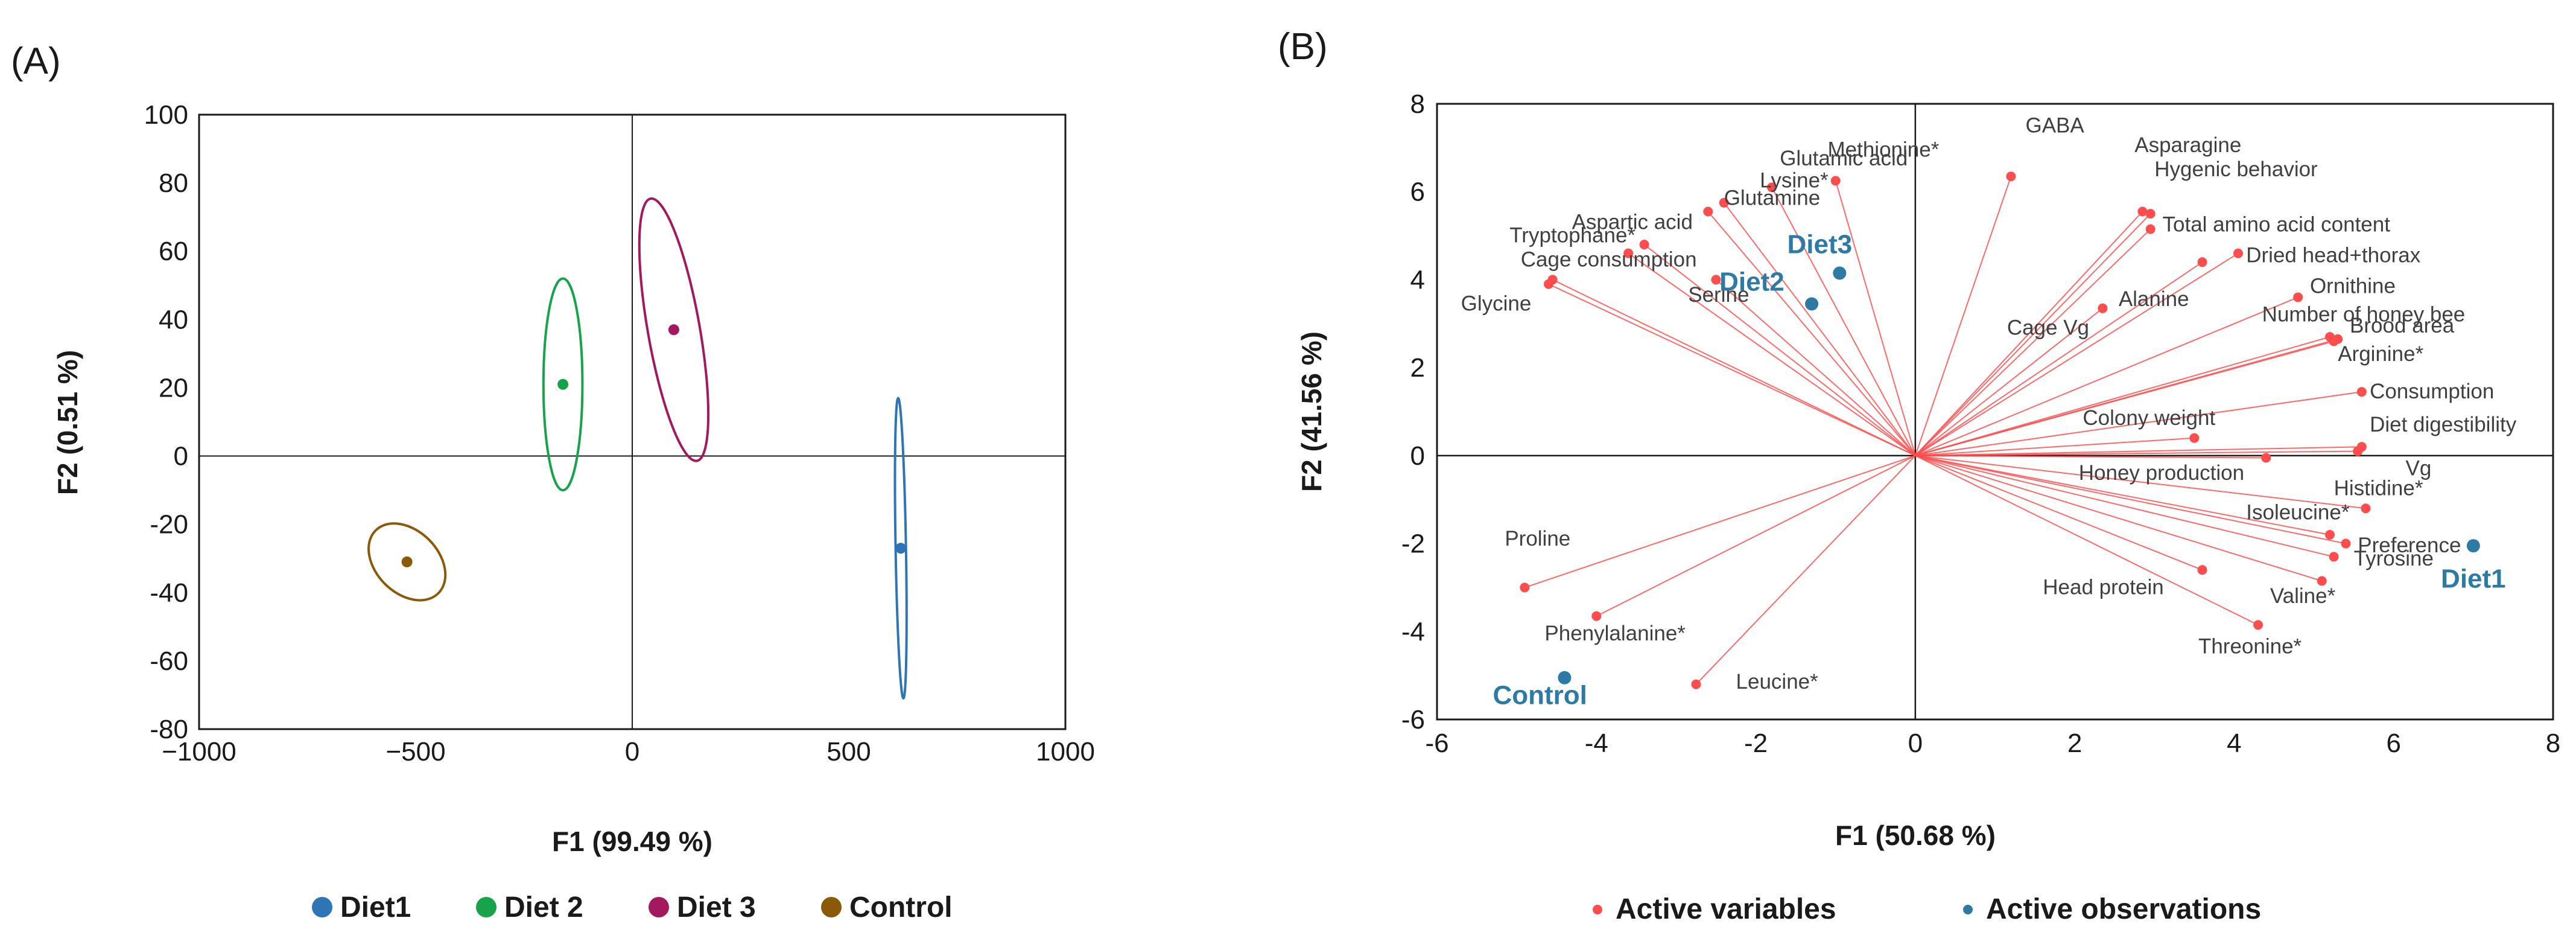  I want to click on variable-label-glycine: Glycine, so click(1496, 303).